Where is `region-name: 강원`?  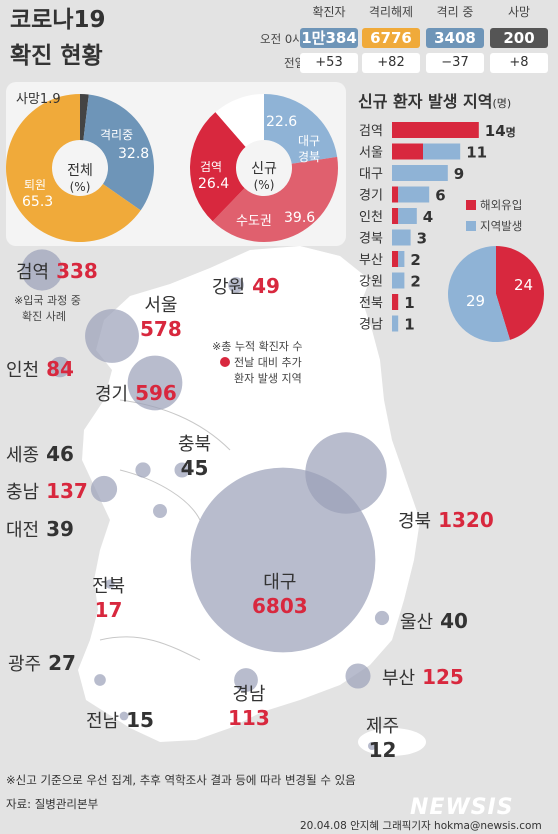
region-name: 강원 is located at coordinates (229, 287).